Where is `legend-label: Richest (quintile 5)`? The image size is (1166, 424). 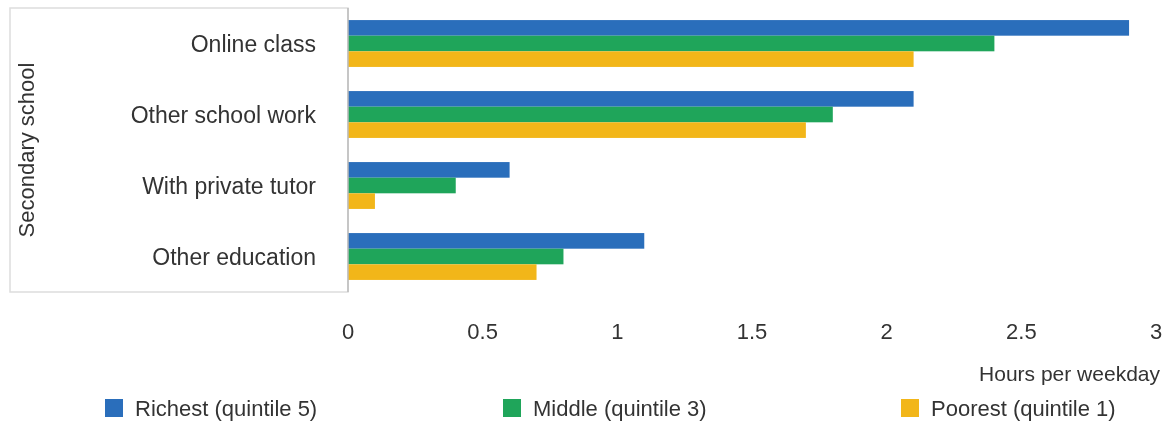 legend-label: Richest (quintile 5) is located at coordinates (226, 408).